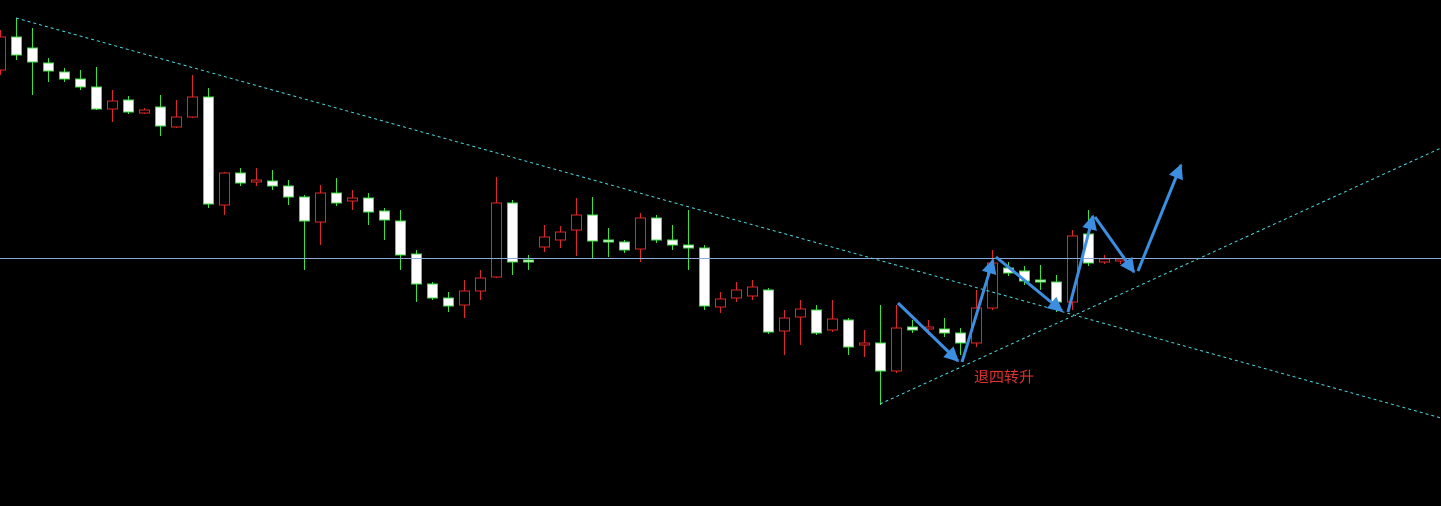 The image size is (1441, 506). I want to click on arrows, so click(1039, 263).